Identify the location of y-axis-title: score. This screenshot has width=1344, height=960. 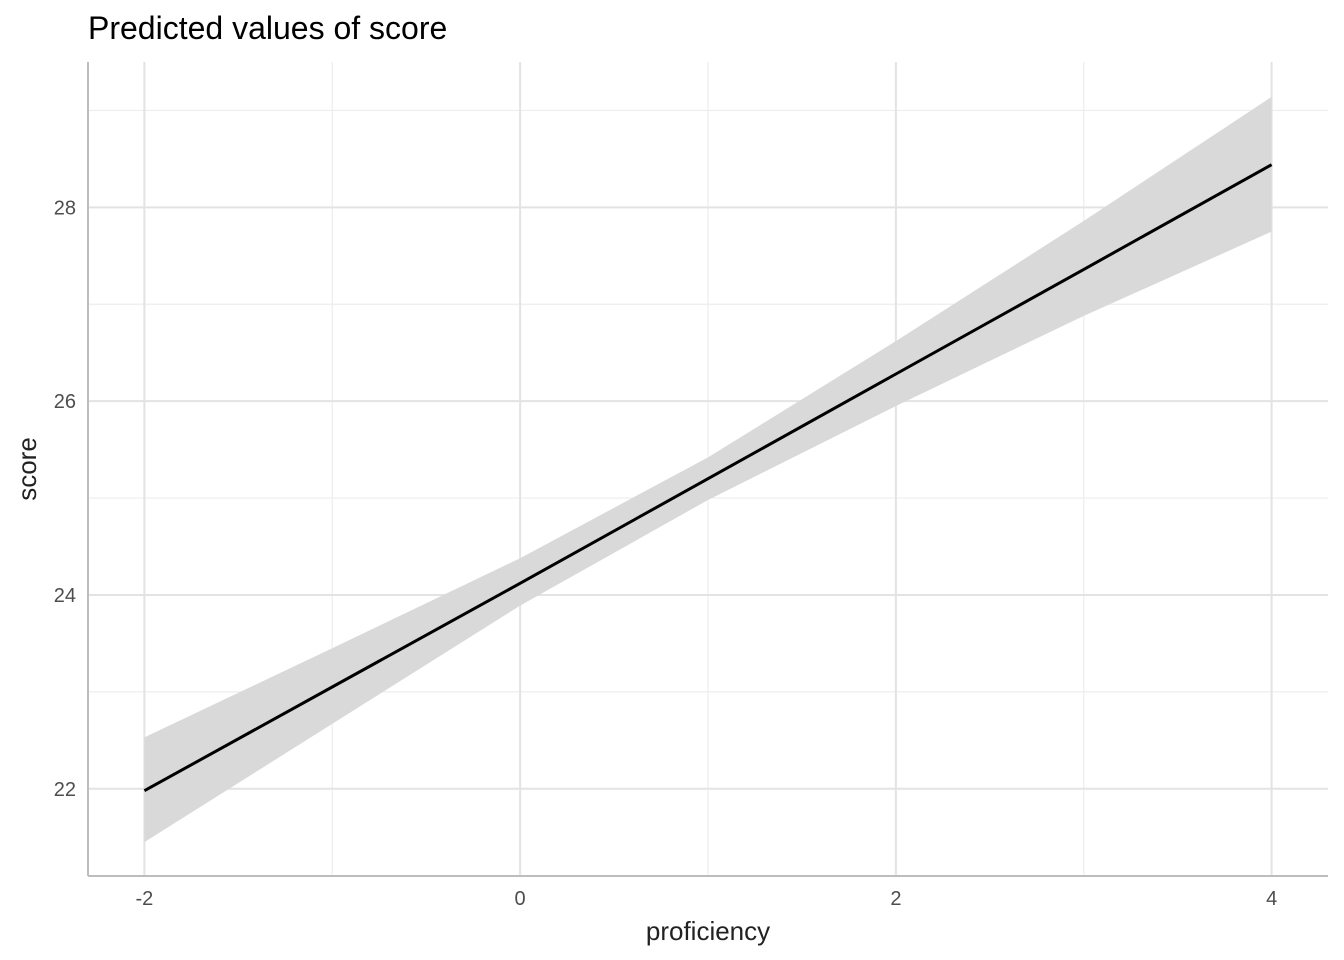
(27, 469).